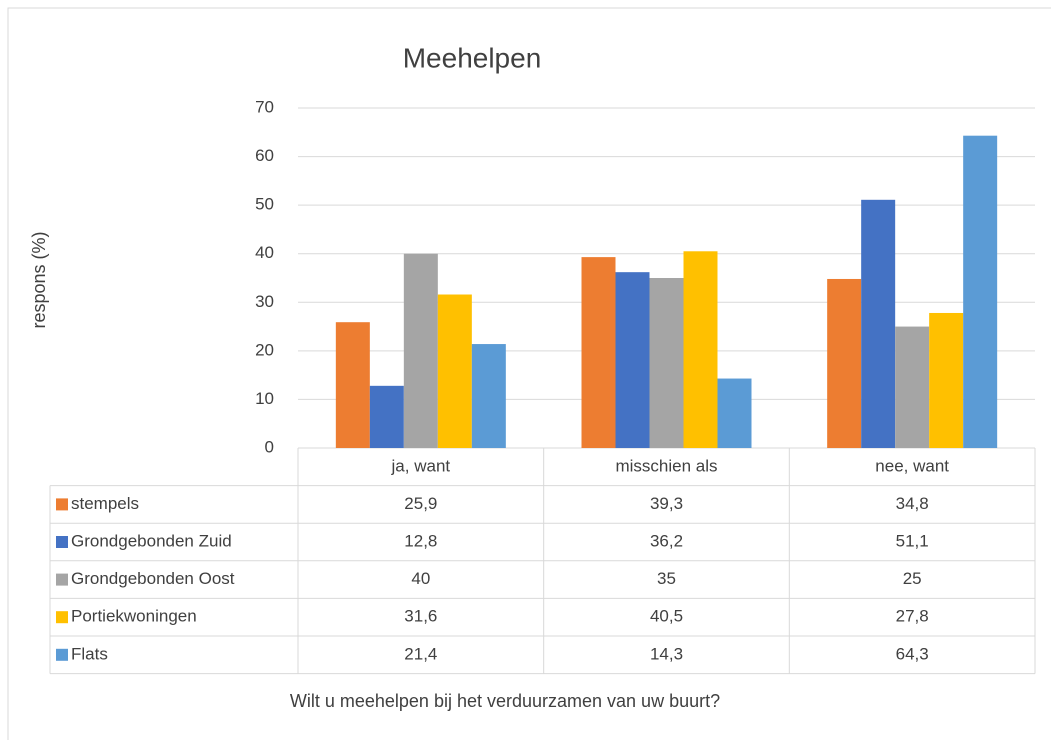  What do you see at coordinates (39, 279) in the screenshot?
I see `y-axis-label: respons (%)` at bounding box center [39, 279].